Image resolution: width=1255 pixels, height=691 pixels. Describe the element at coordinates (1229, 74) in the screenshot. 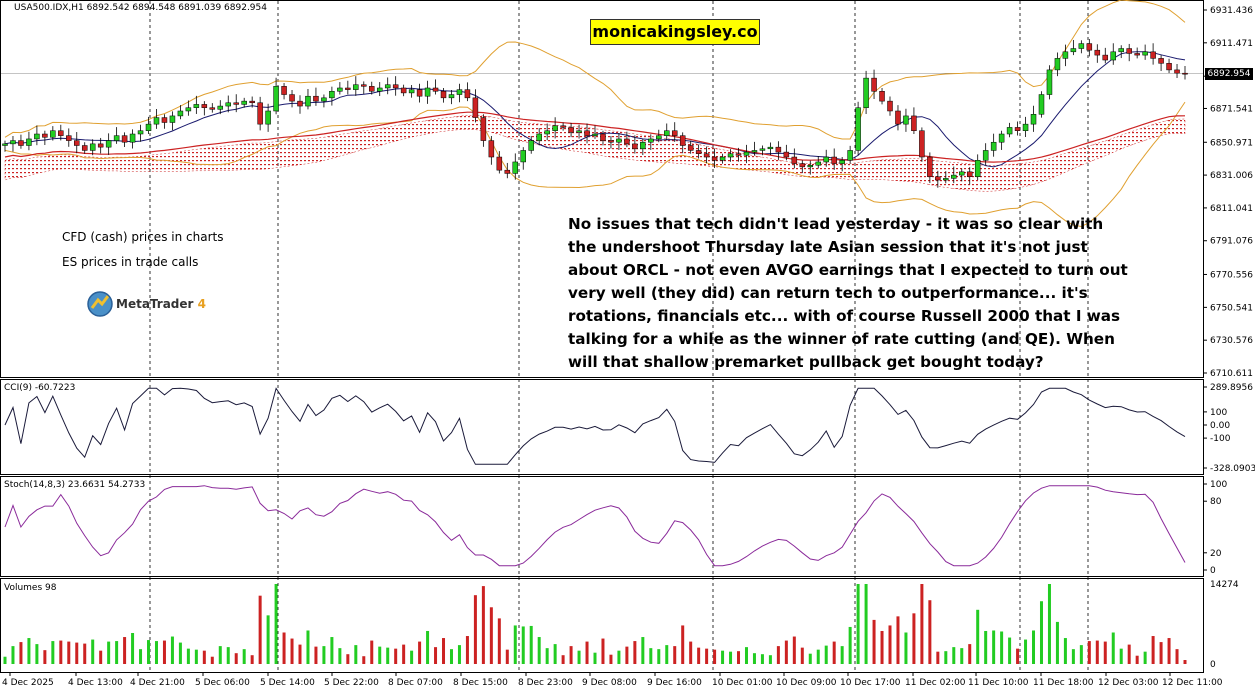

I see `current-price-tag: 6892.954` at that location.